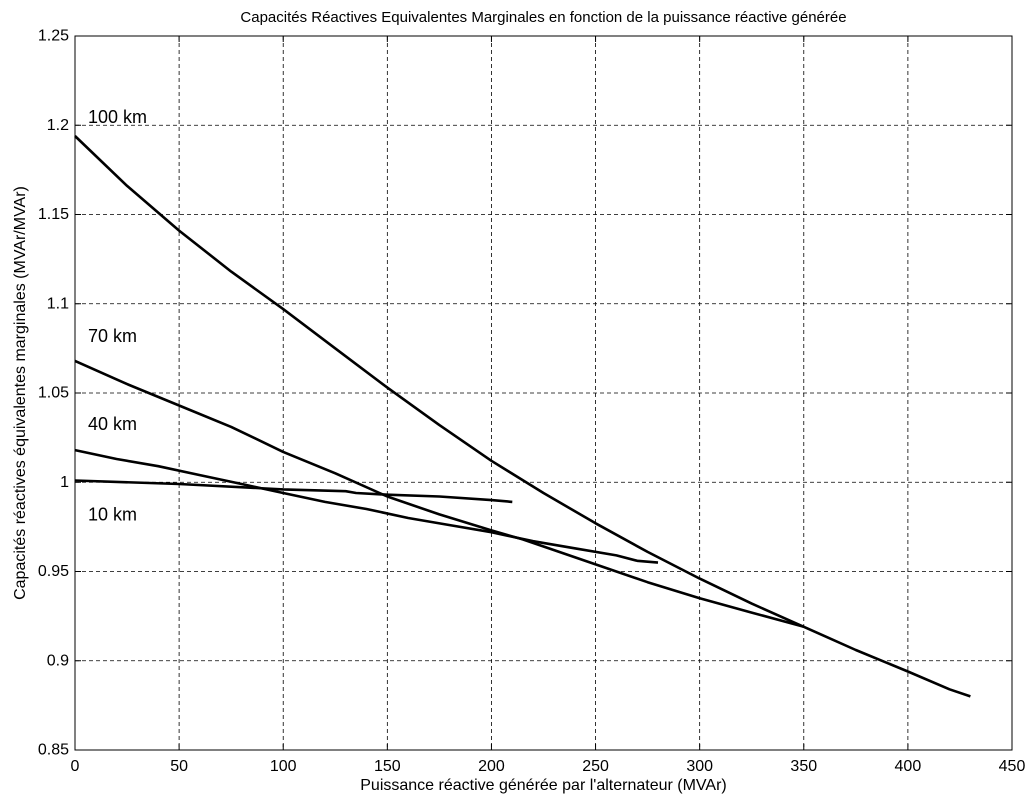 Image resolution: width=1031 pixels, height=796 pixels. I want to click on x-tick-label: 450, so click(1012, 766).